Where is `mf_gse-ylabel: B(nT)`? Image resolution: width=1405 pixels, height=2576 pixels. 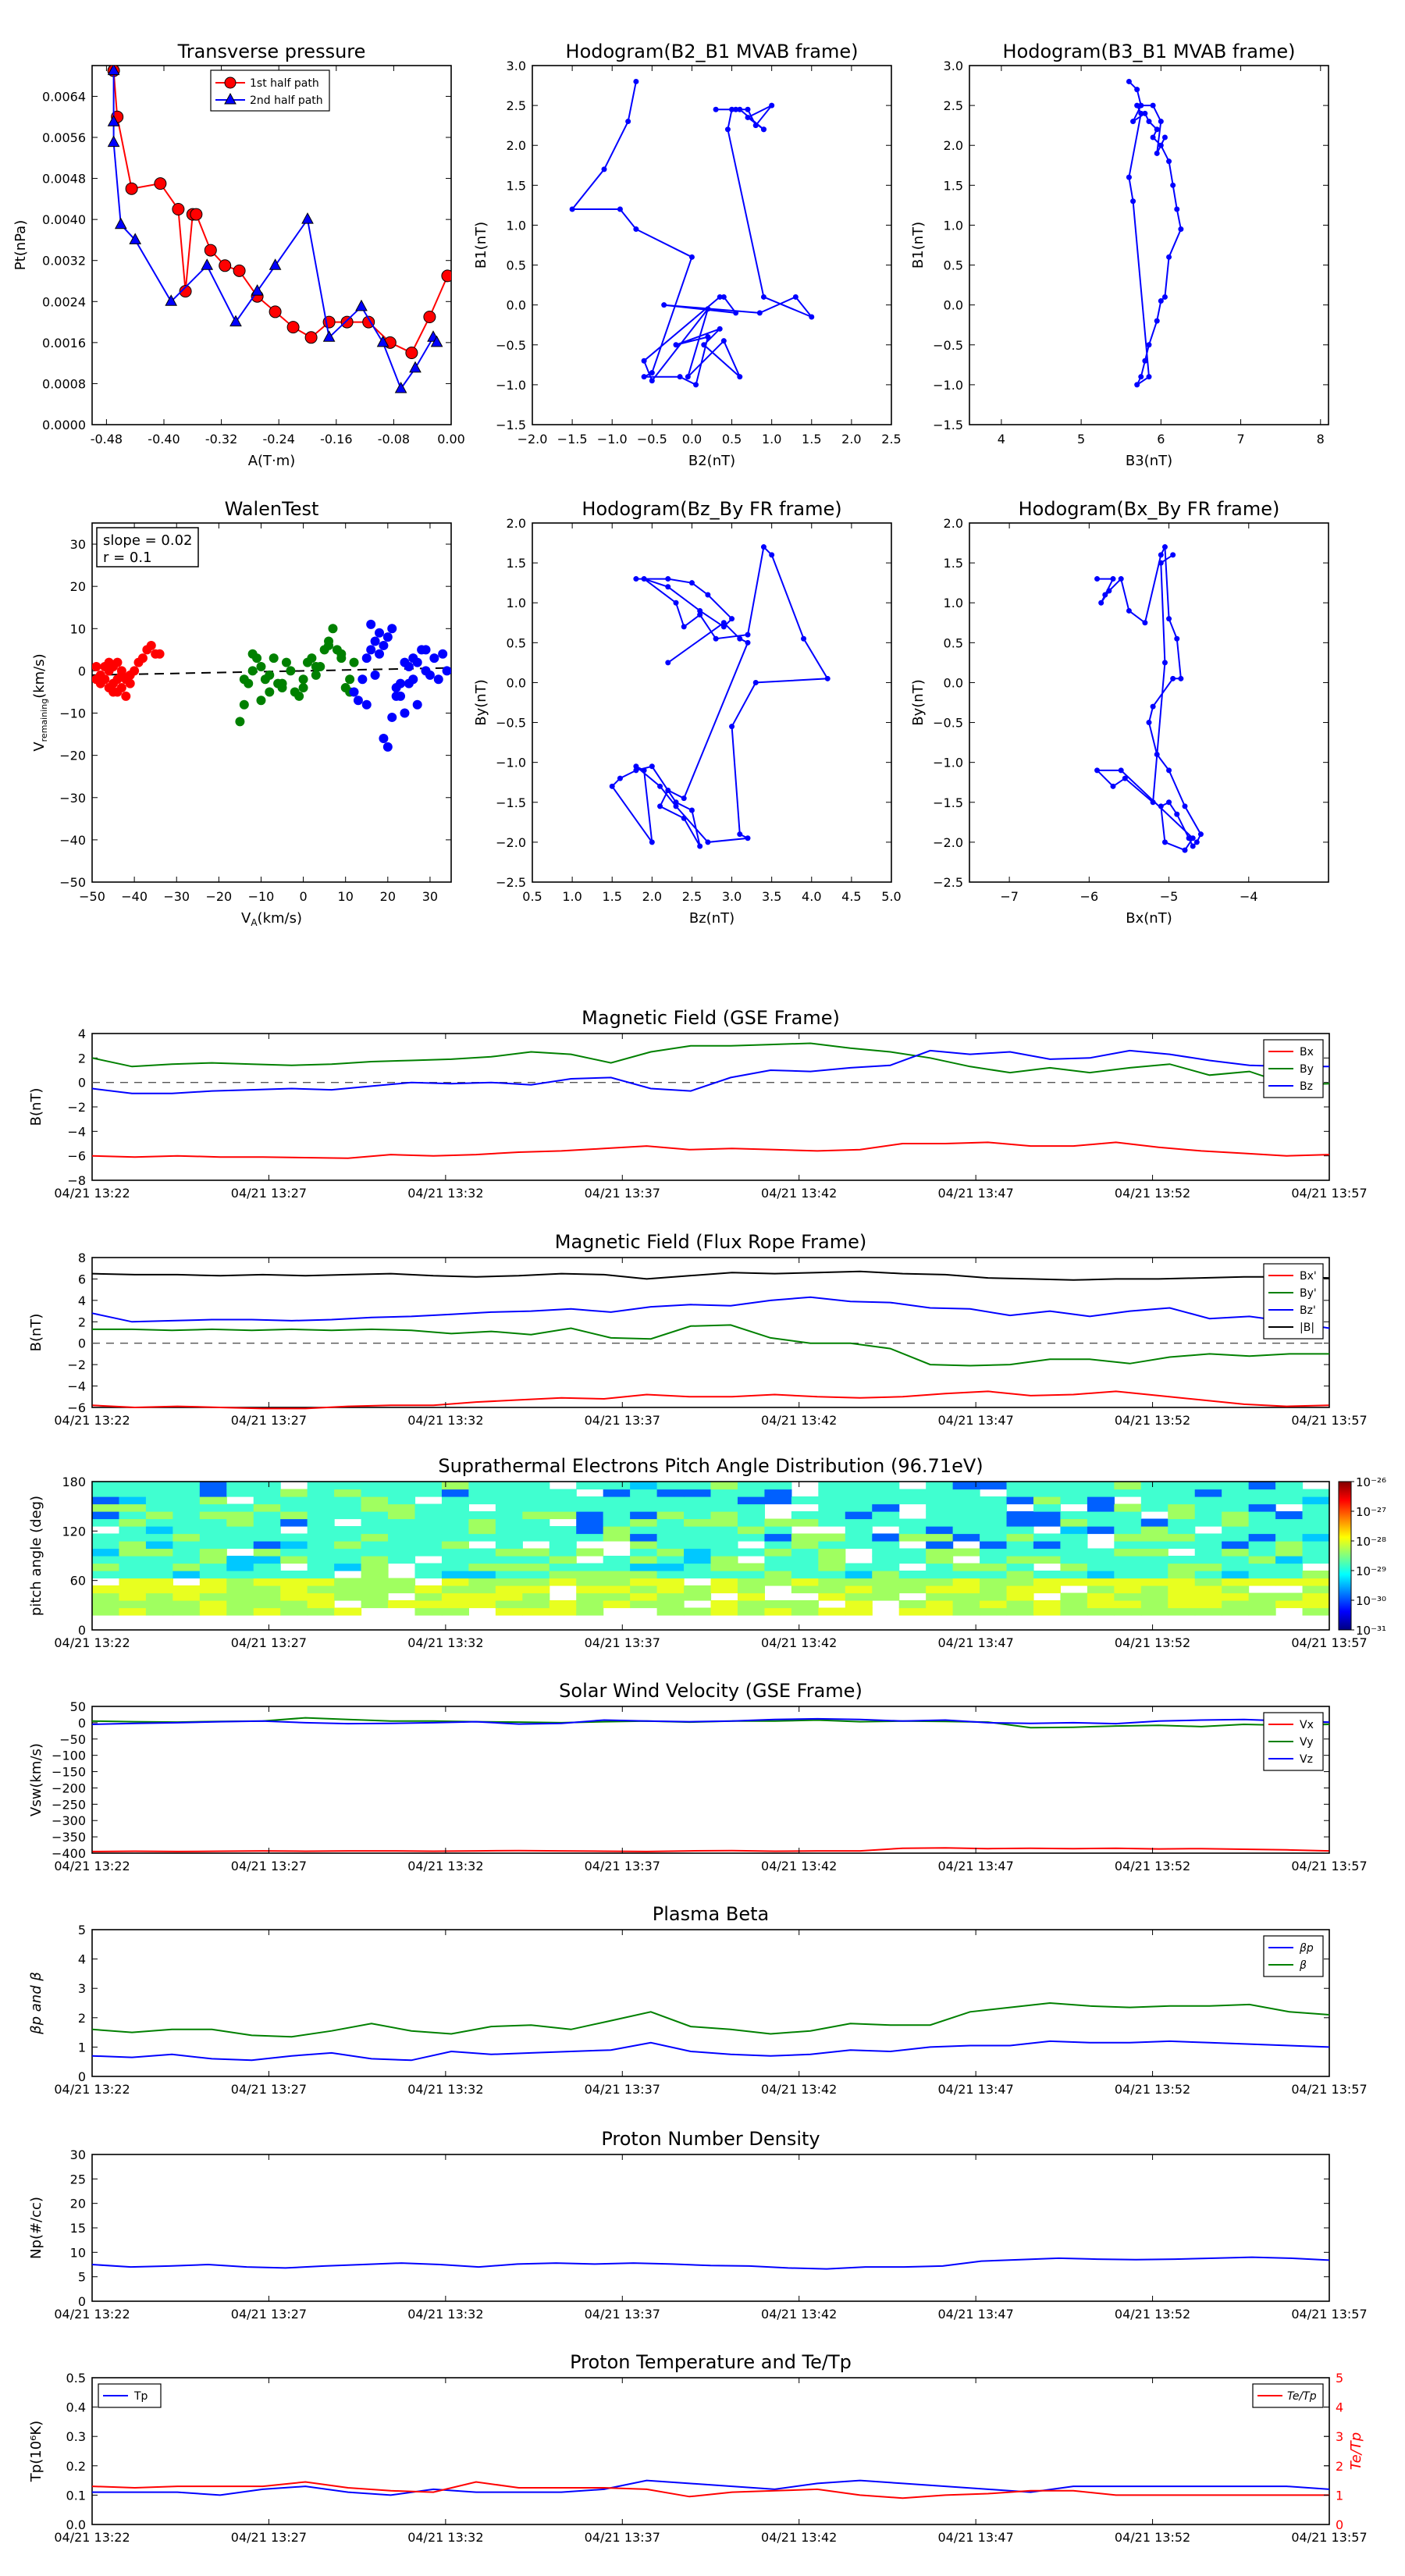
mf_gse-ylabel: B(nT) is located at coordinates (36, 1107).